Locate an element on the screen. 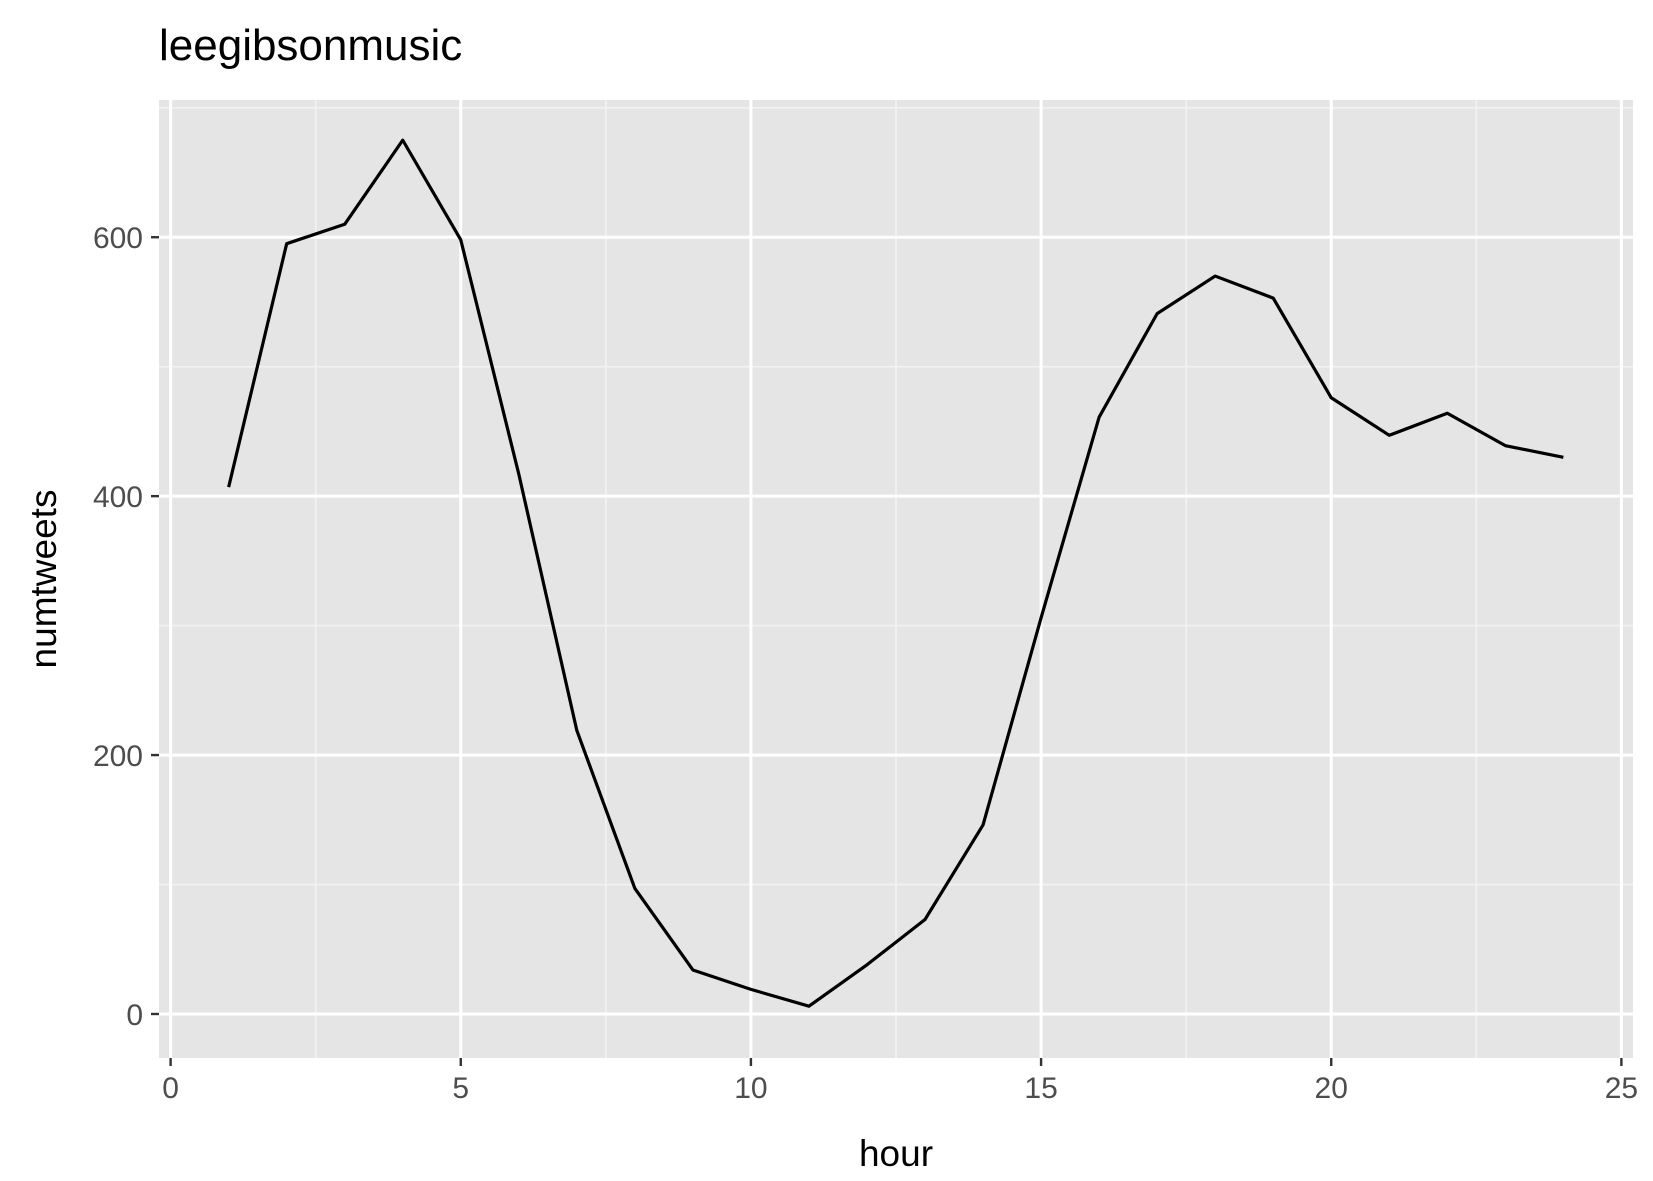 This screenshot has height=1181, width=1653. x-tick-label: 5 is located at coordinates (460, 1088).